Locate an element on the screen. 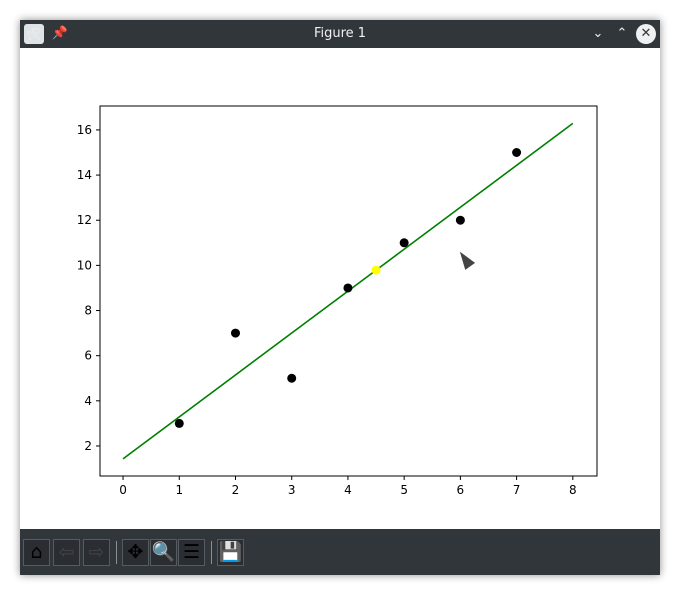 The width and height of the screenshot is (680, 595). forward-button: ⇨ is located at coordinates (96, 552).